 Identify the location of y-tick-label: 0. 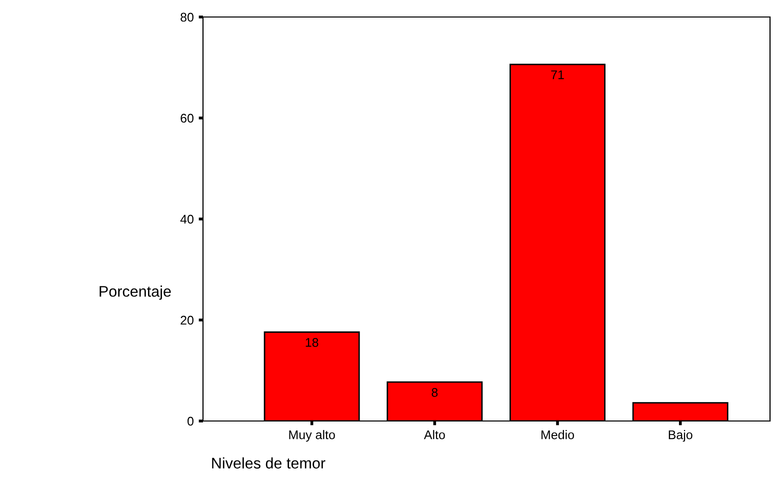
(191, 421).